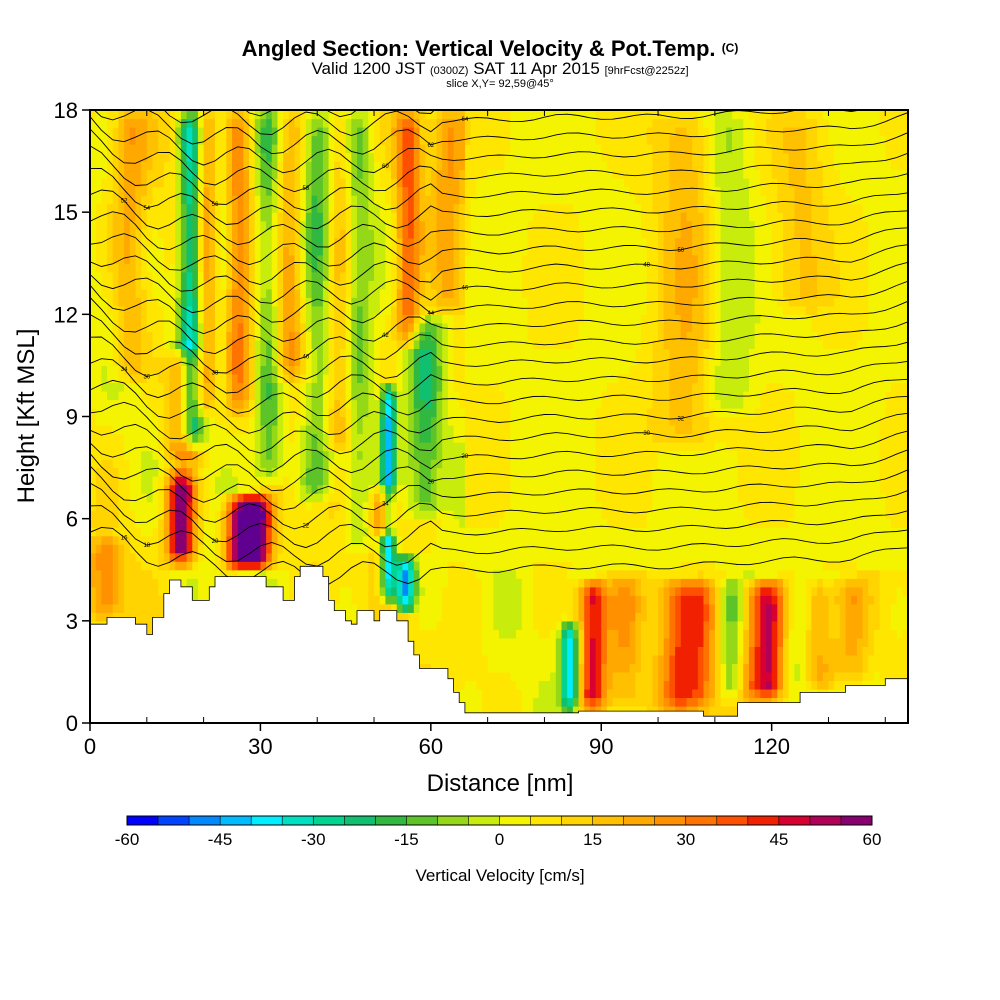 The width and height of the screenshot is (1000, 1000). Describe the element at coordinates (124, 201) in the screenshot. I see `theta-contour-label: 52` at that location.